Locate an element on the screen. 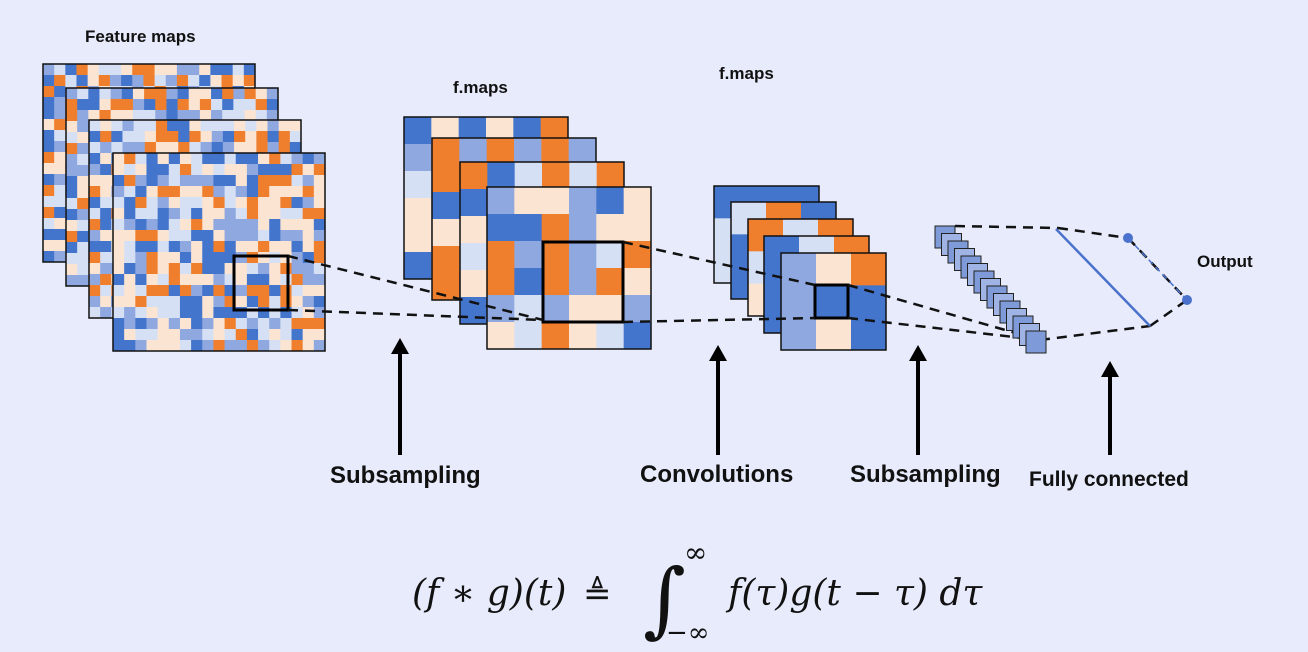 This screenshot has height=652, width=1308. fully-connected-stack is located at coordinates (990, 289).